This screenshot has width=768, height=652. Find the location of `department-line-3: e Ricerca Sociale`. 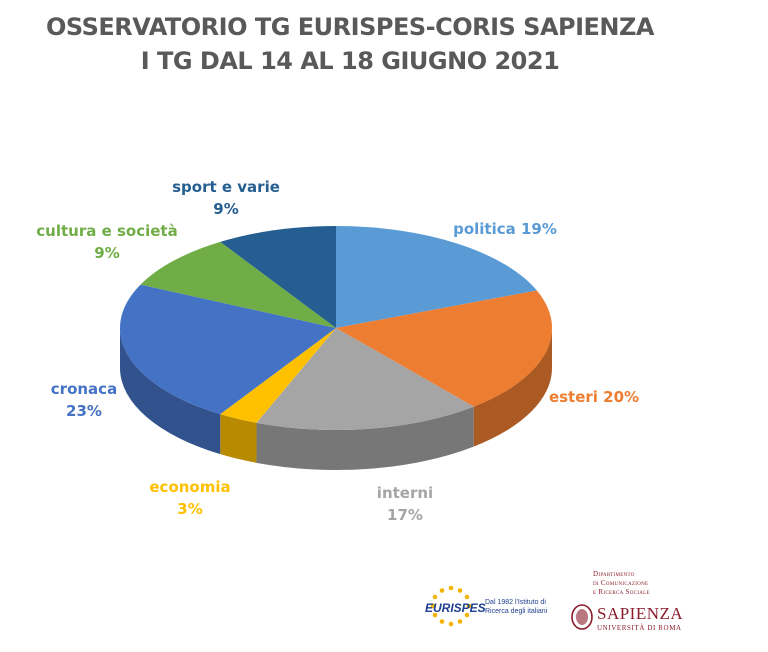

department-line-3: e Ricerca Sociale is located at coordinates (621, 592).